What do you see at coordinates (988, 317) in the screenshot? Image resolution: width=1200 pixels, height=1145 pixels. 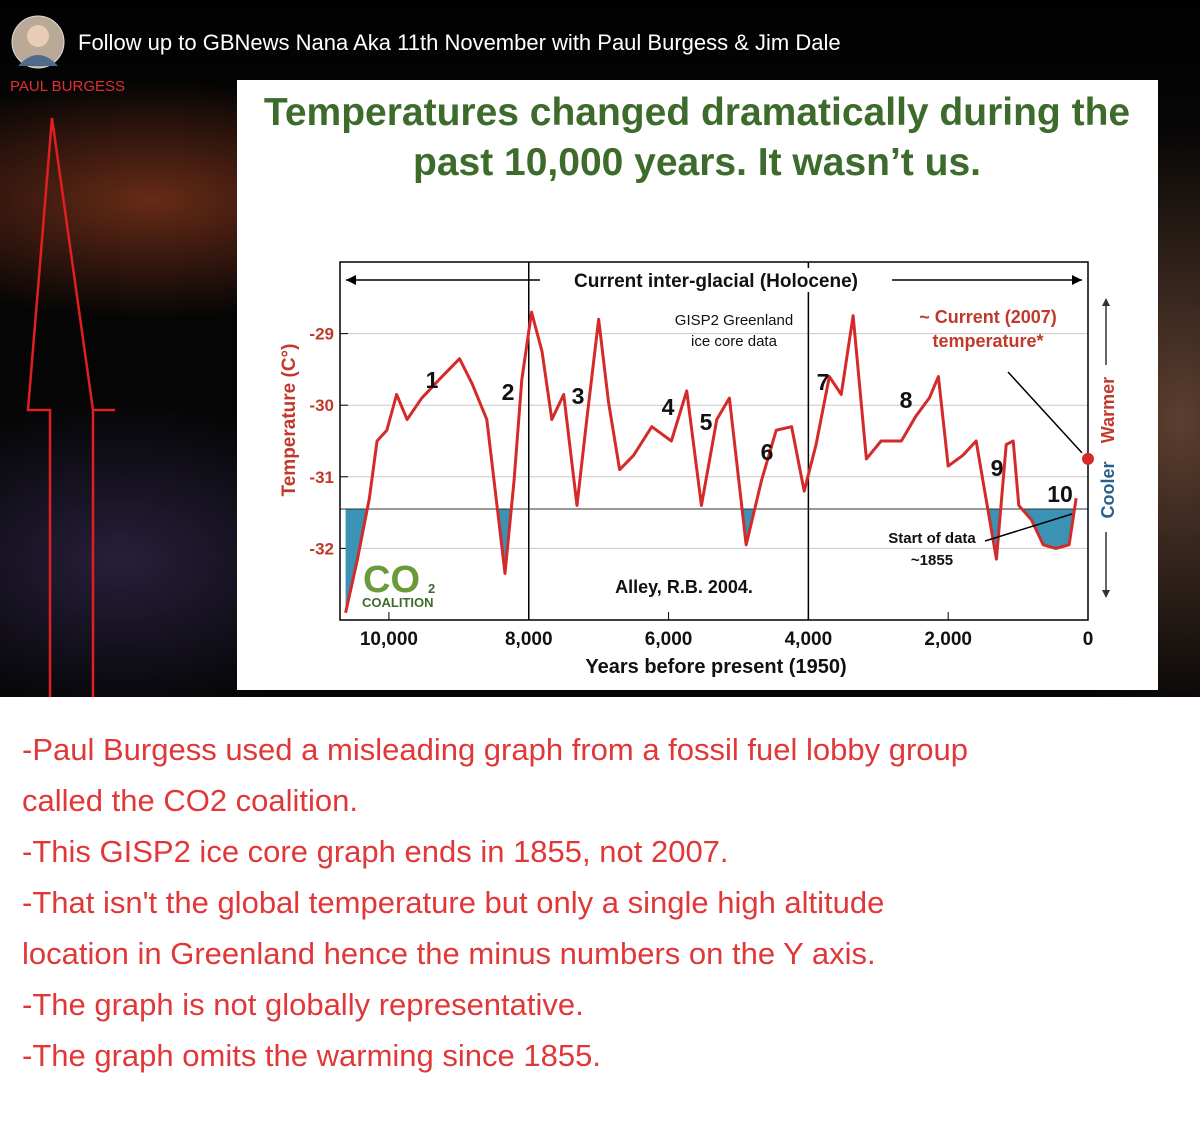 I see `current-label: ~ Current (2007)` at bounding box center [988, 317].